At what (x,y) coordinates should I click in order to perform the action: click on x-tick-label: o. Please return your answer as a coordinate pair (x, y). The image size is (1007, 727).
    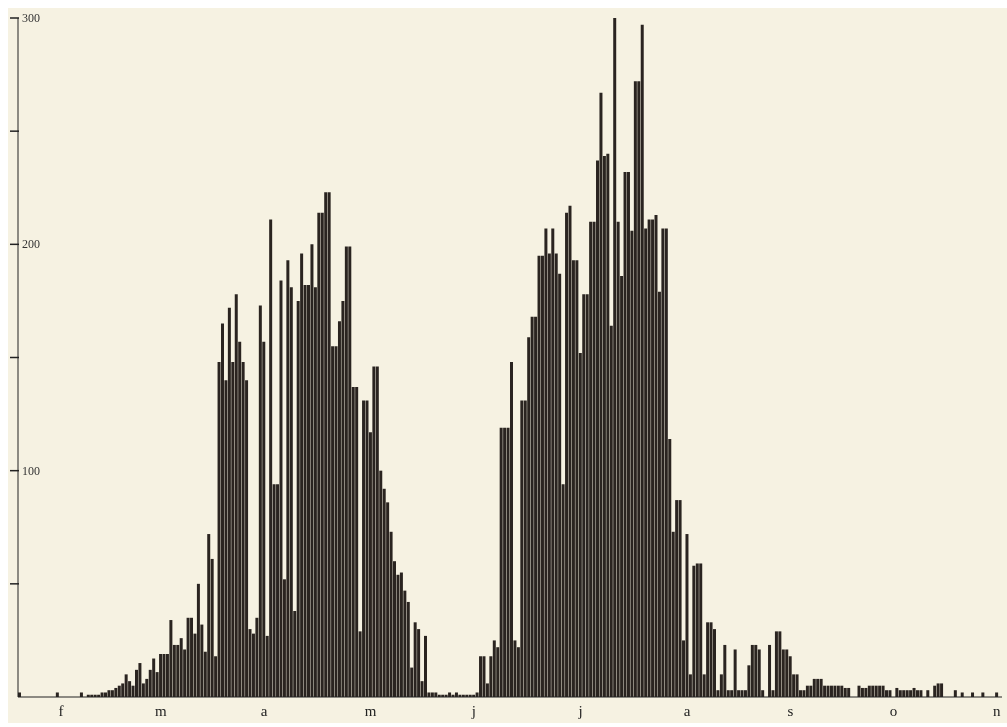
    Looking at the image, I should click on (893, 710).